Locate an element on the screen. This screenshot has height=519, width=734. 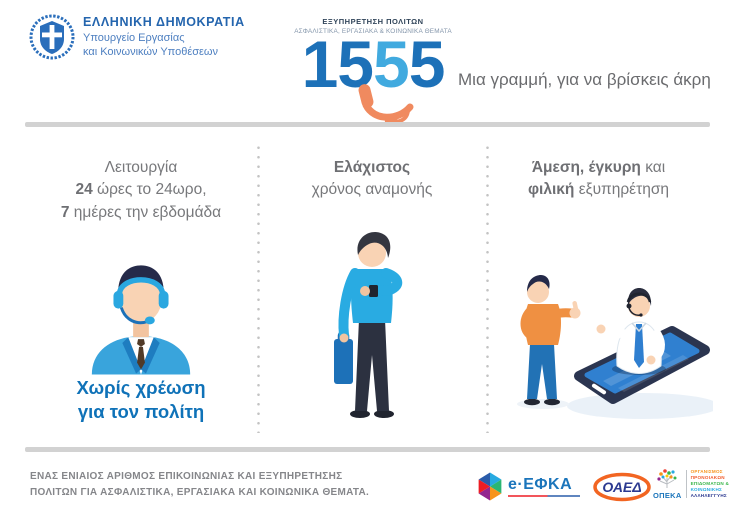
feature-quality-title: Άμεση, έγκυρη και φιλική εξυπηρέτηση is located at coordinates (598, 179).